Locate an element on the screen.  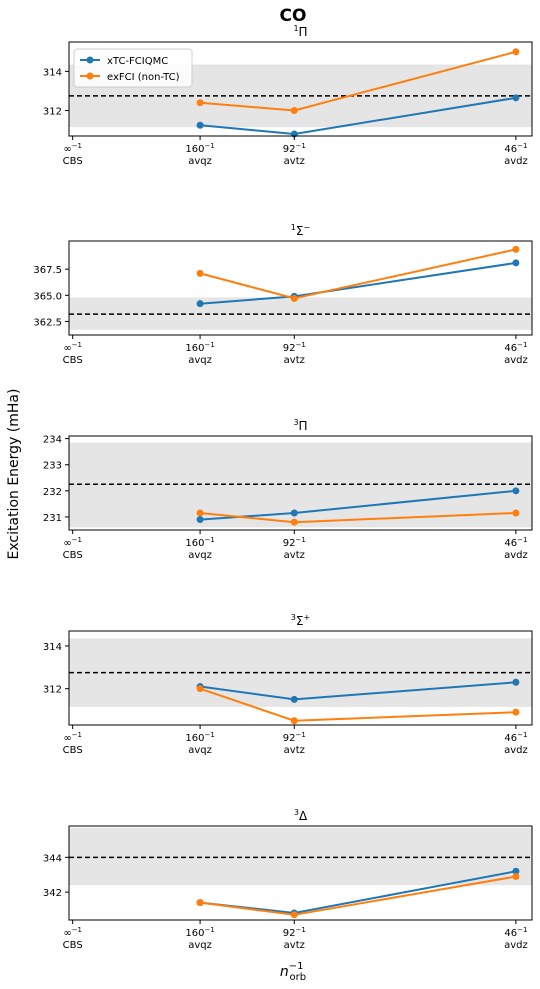
reference-band is located at coordinates (300, 856).